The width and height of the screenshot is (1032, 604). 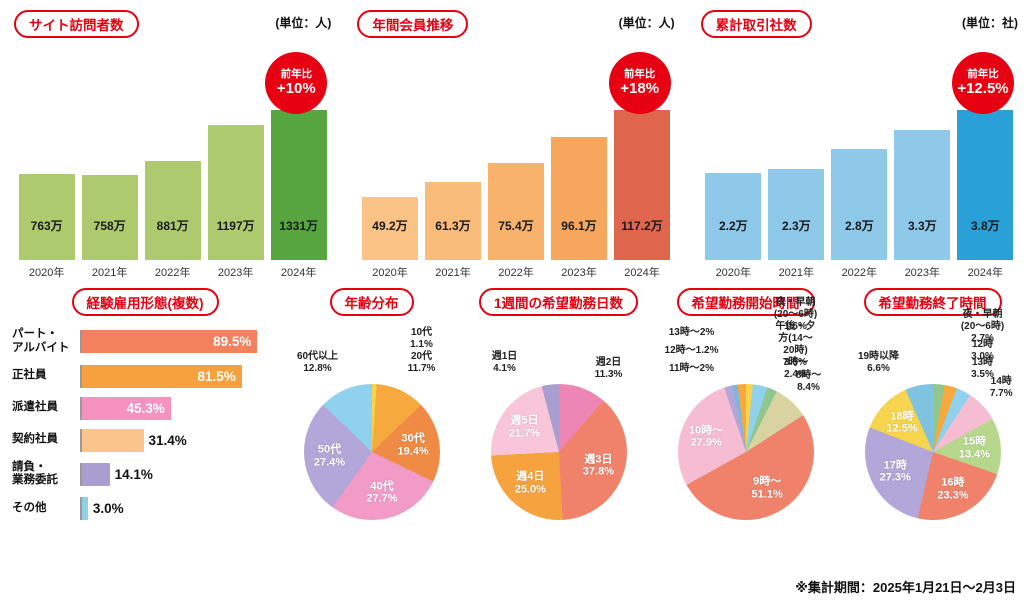 I want to click on pie-slice-label: 60代以上 12.8%, so click(x=317, y=362).